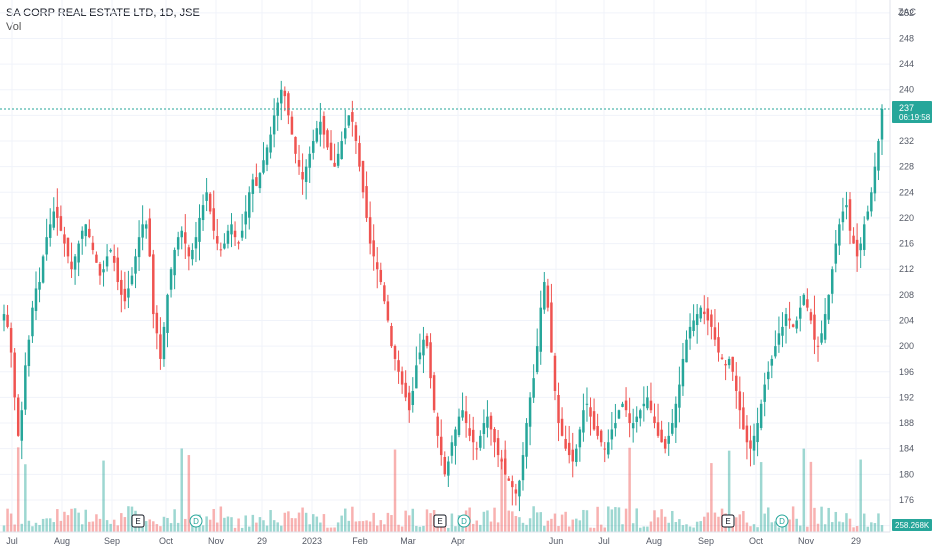 This screenshot has height=550, width=932. What do you see at coordinates (166, 541) in the screenshot?
I see `time-tick-label: Oct` at bounding box center [166, 541].